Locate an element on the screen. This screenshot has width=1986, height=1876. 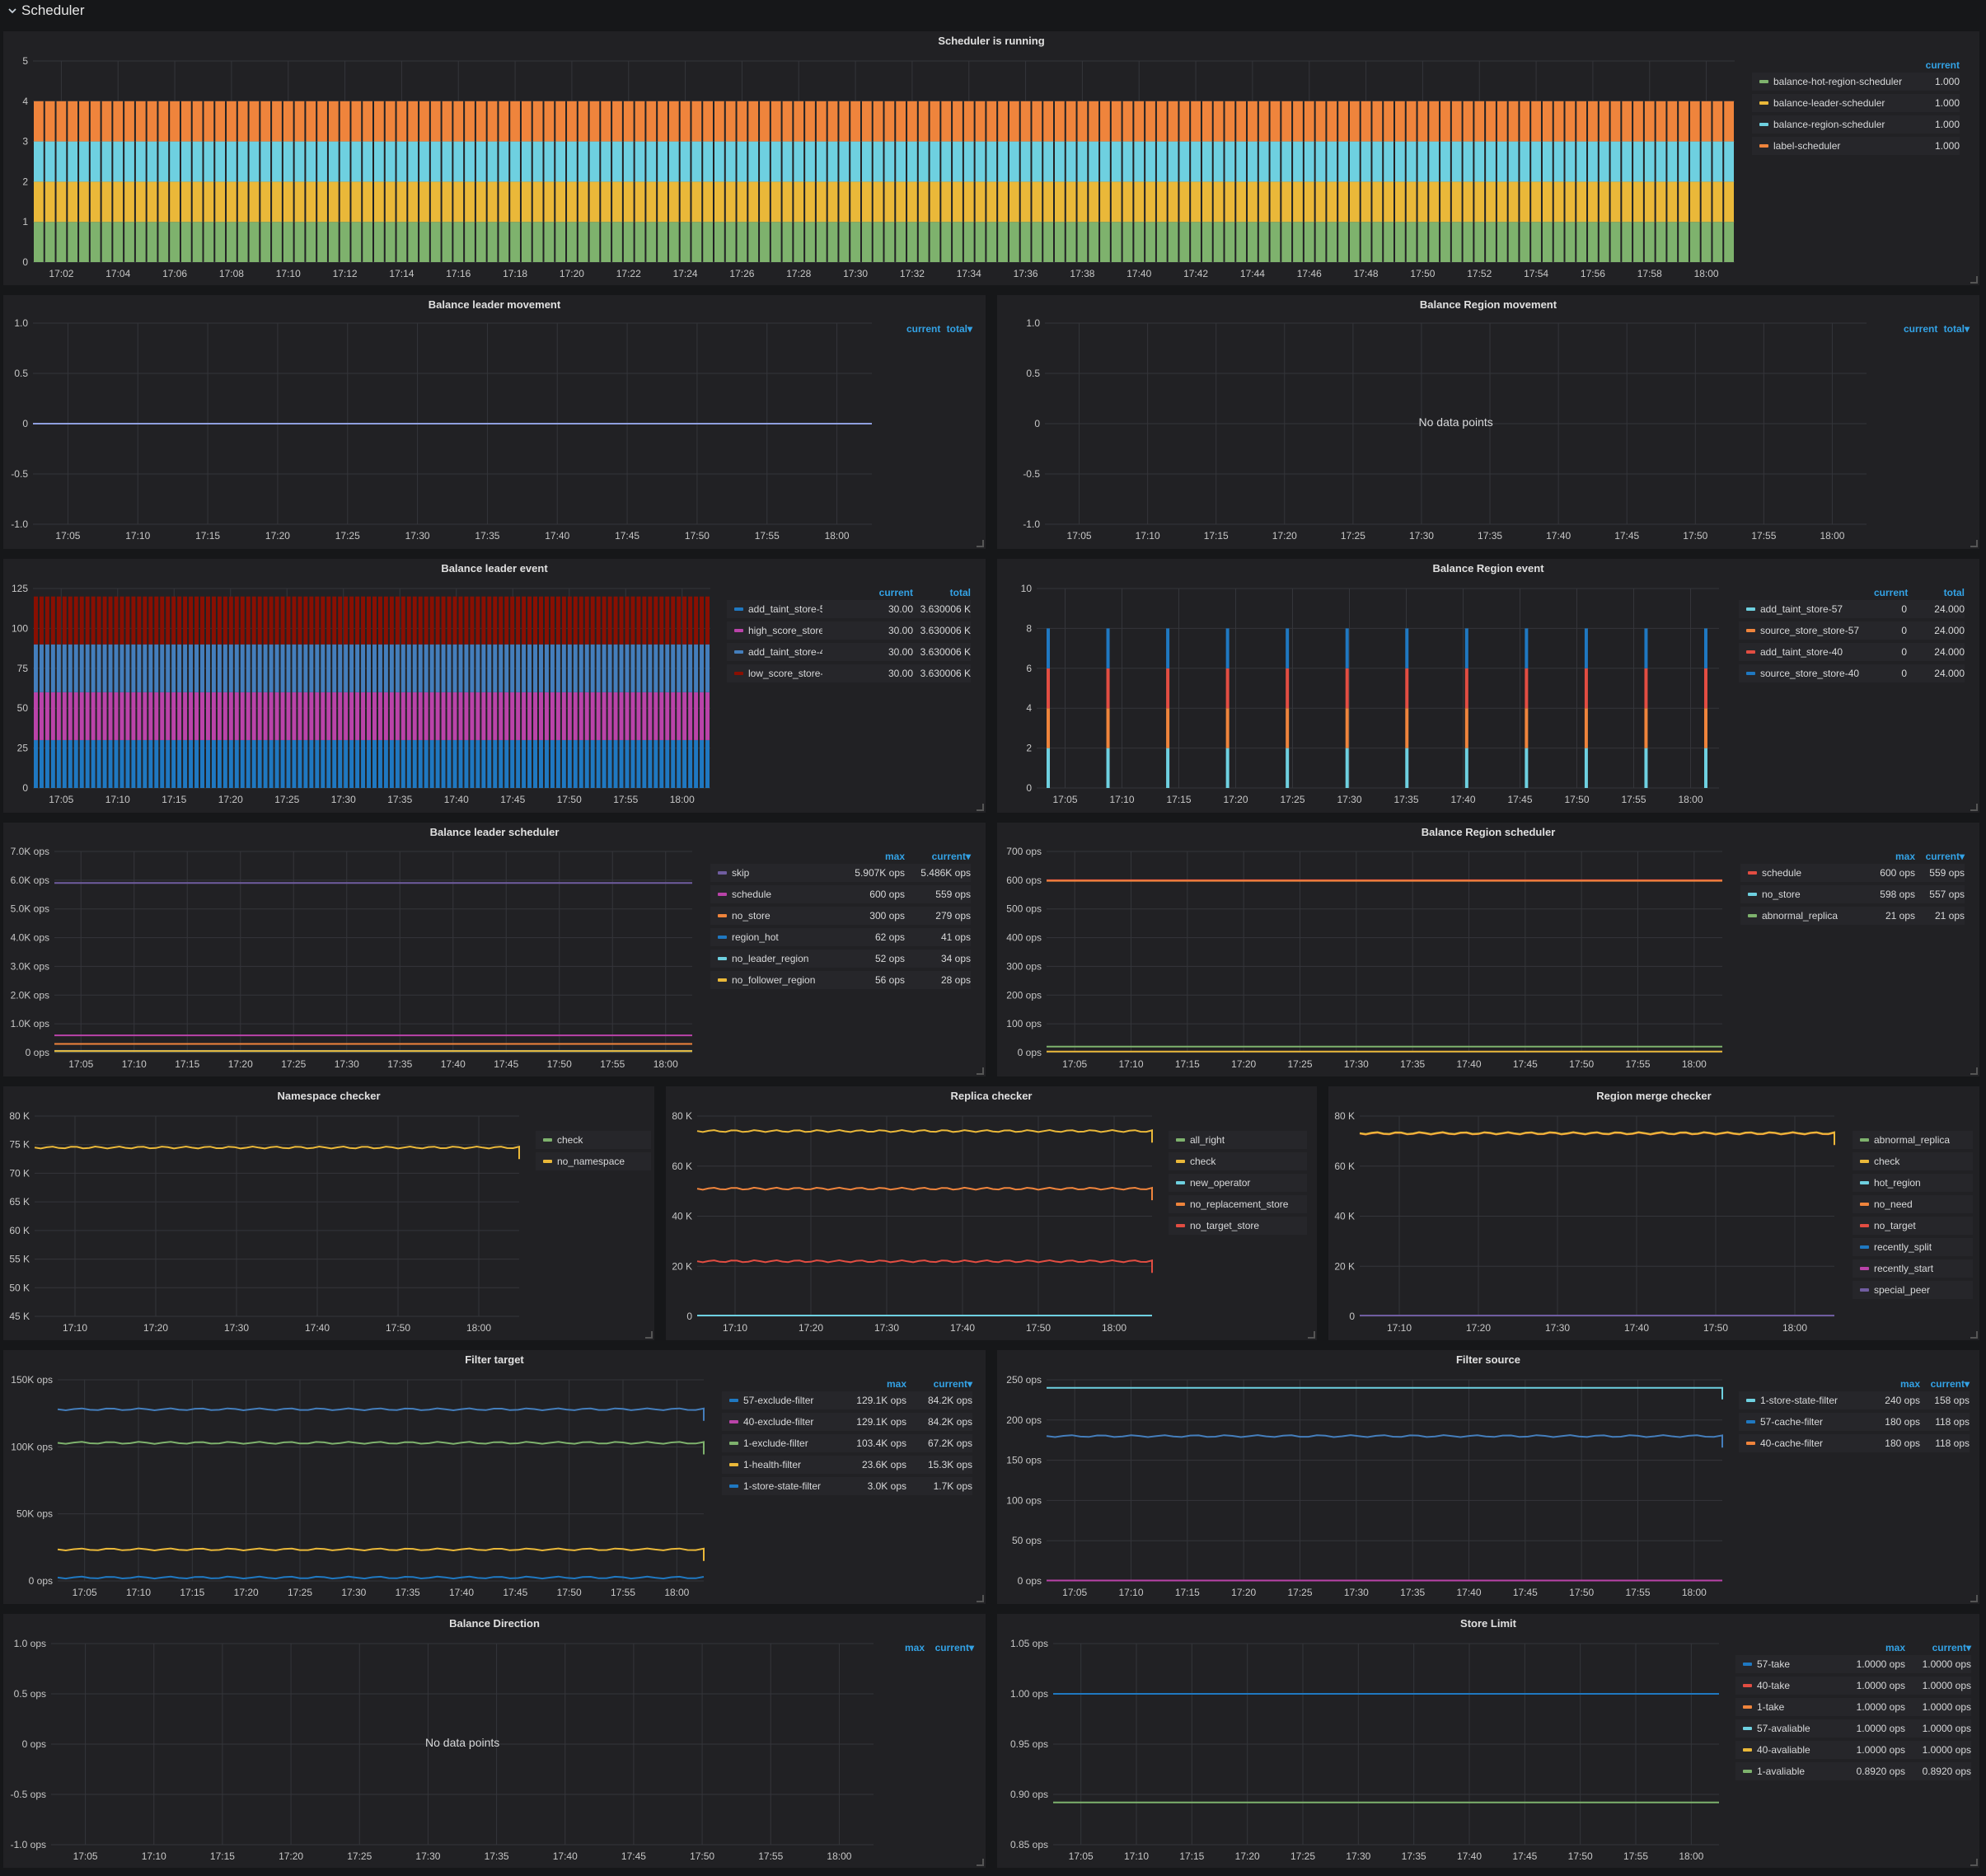
legend-item: recently_start is located at coordinates (1913, 1269).